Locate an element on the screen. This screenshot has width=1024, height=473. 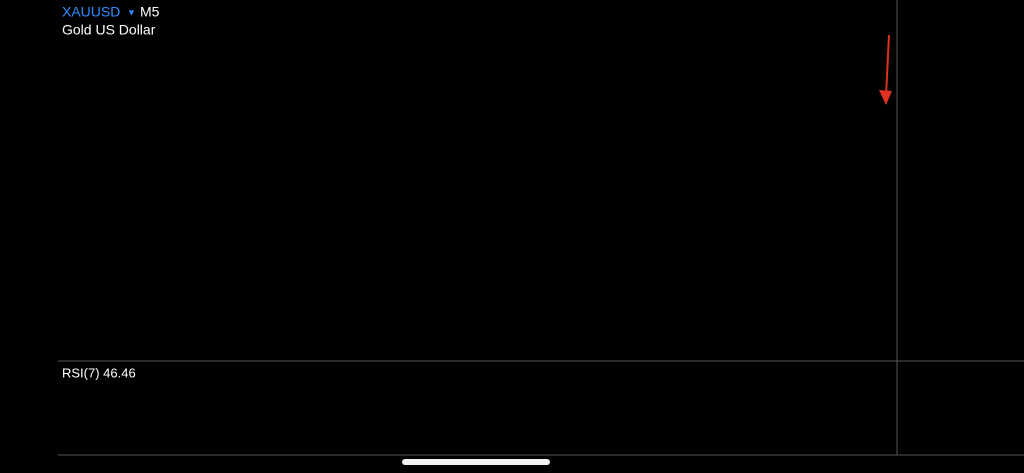
symbol: XAUUSD is located at coordinates (91, 12).